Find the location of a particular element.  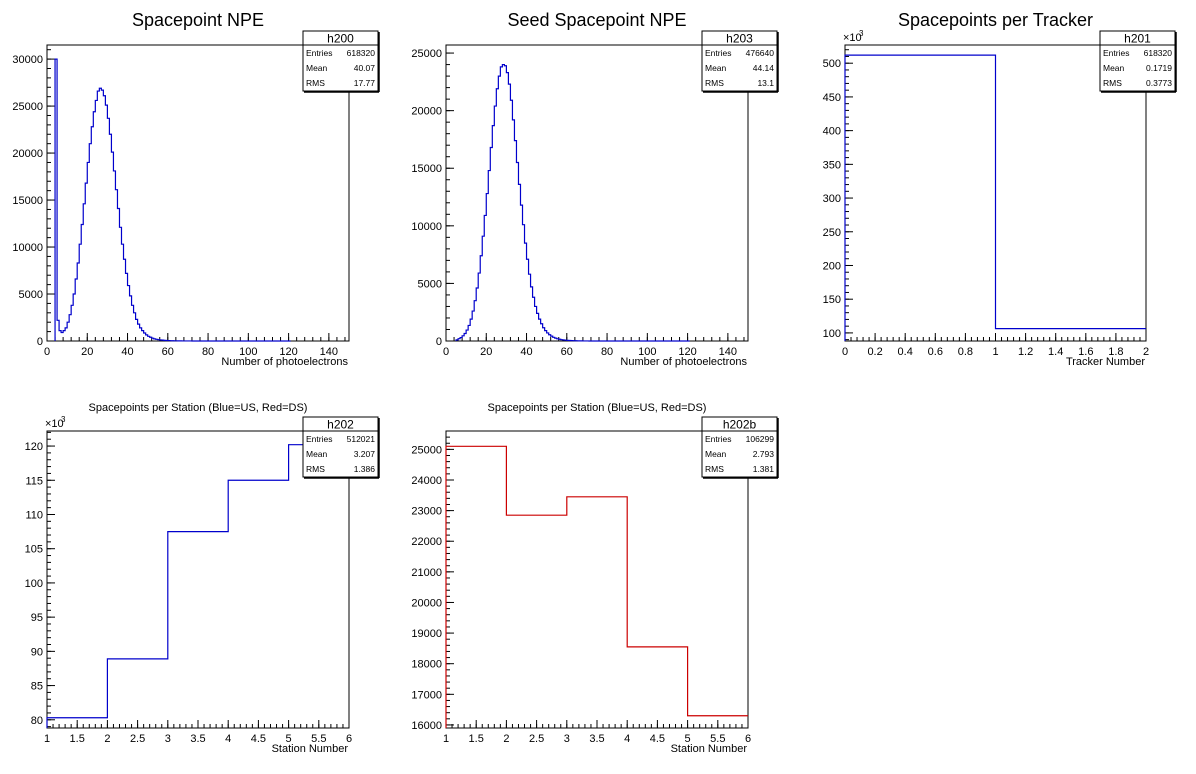

y-tick-label: 105 is located at coordinates (34, 550).